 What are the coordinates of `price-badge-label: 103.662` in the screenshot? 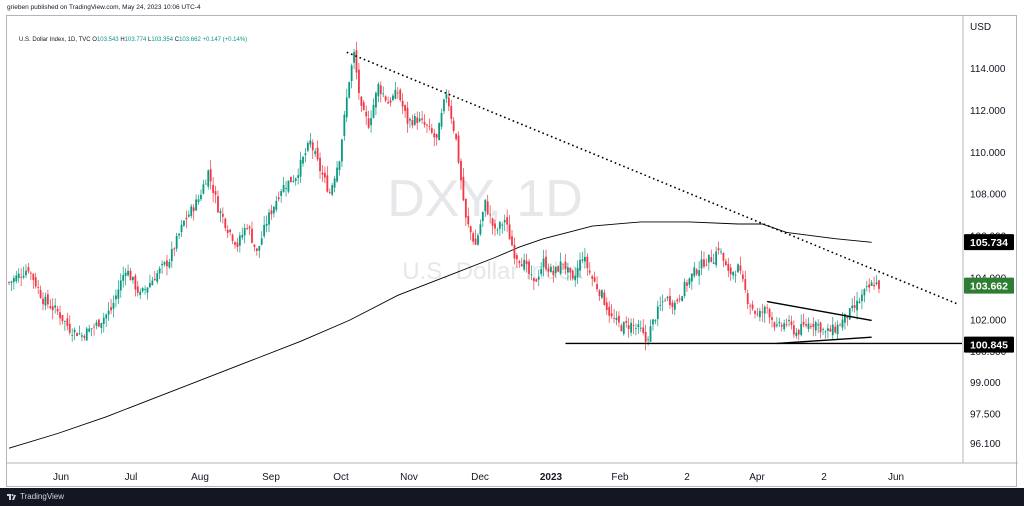 It's located at (989, 287).